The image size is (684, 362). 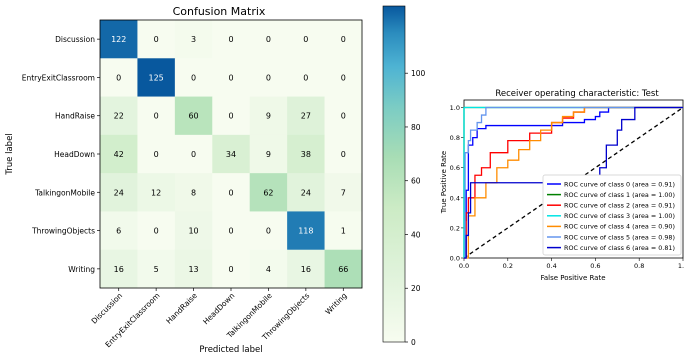 I want to click on cm-value-3-2: 0, so click(x=193, y=154).